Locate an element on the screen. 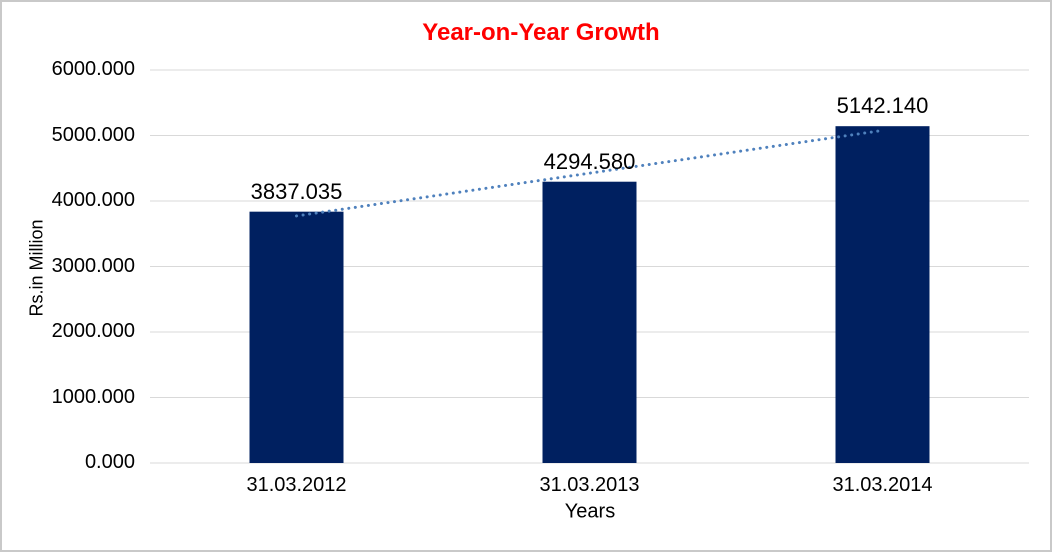 Image resolution: width=1052 pixels, height=552 pixels. trendline is located at coordinates (589, 173).